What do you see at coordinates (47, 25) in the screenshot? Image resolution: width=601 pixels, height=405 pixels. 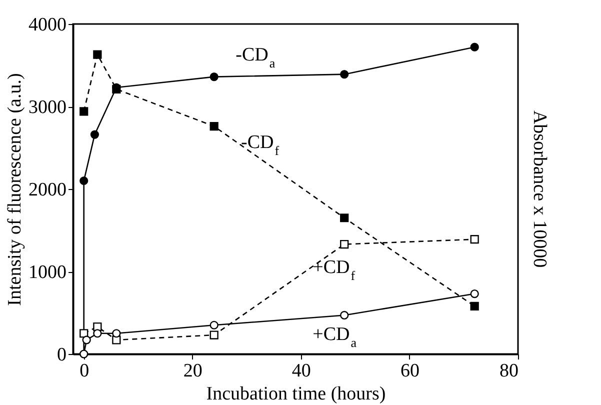 I see `y-tick-label: 4000` at bounding box center [47, 25].